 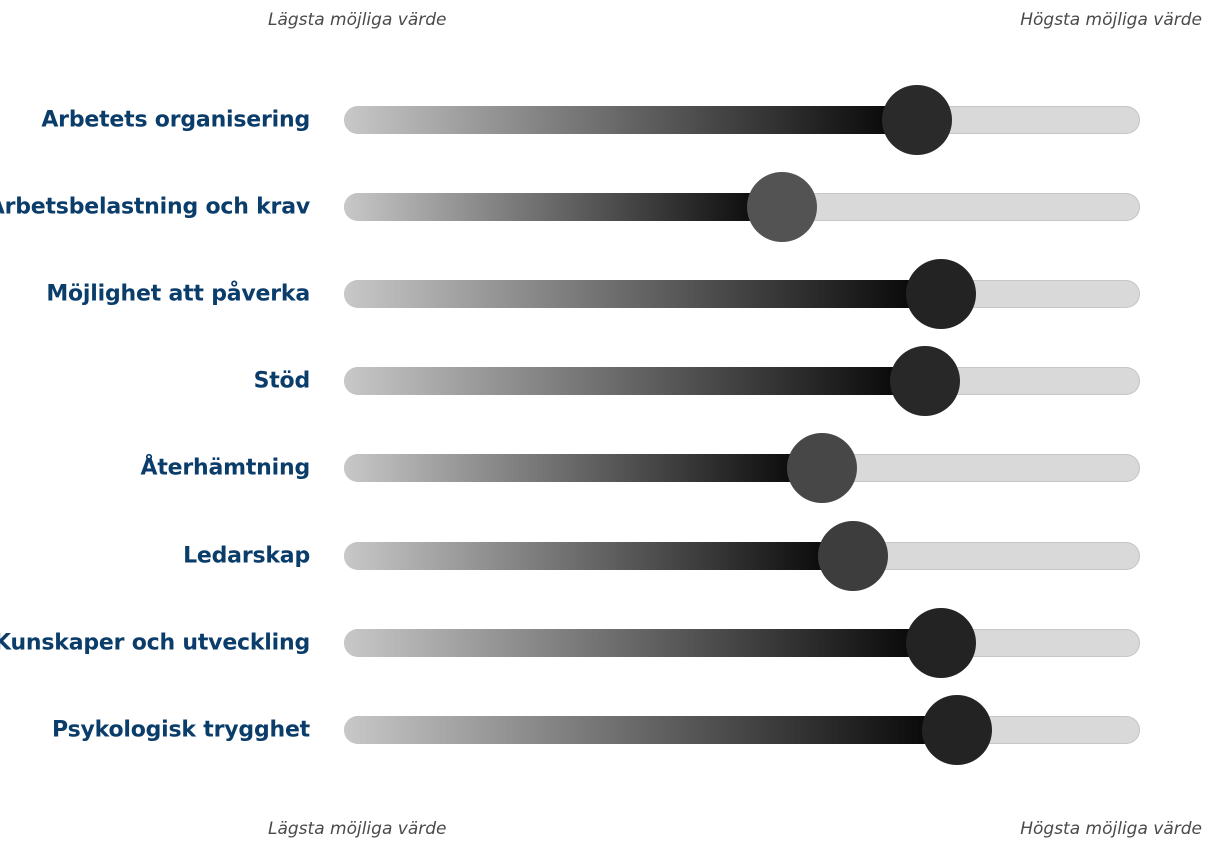 I want to click on slider-row: Ledarskap, so click(x=603, y=555).